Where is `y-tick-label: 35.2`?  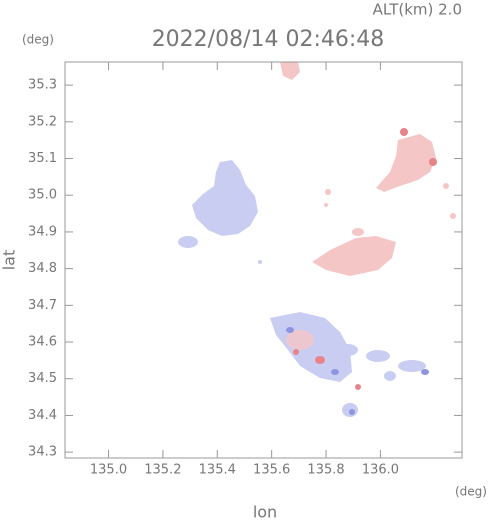
y-tick-label: 35.2 is located at coordinates (42, 121).